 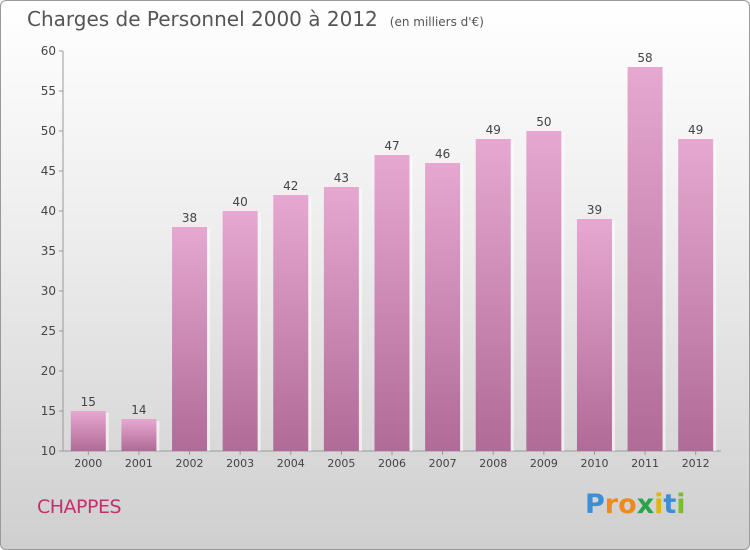 What do you see at coordinates (48, 51) in the screenshot?
I see `y-tick-label: 60` at bounding box center [48, 51].